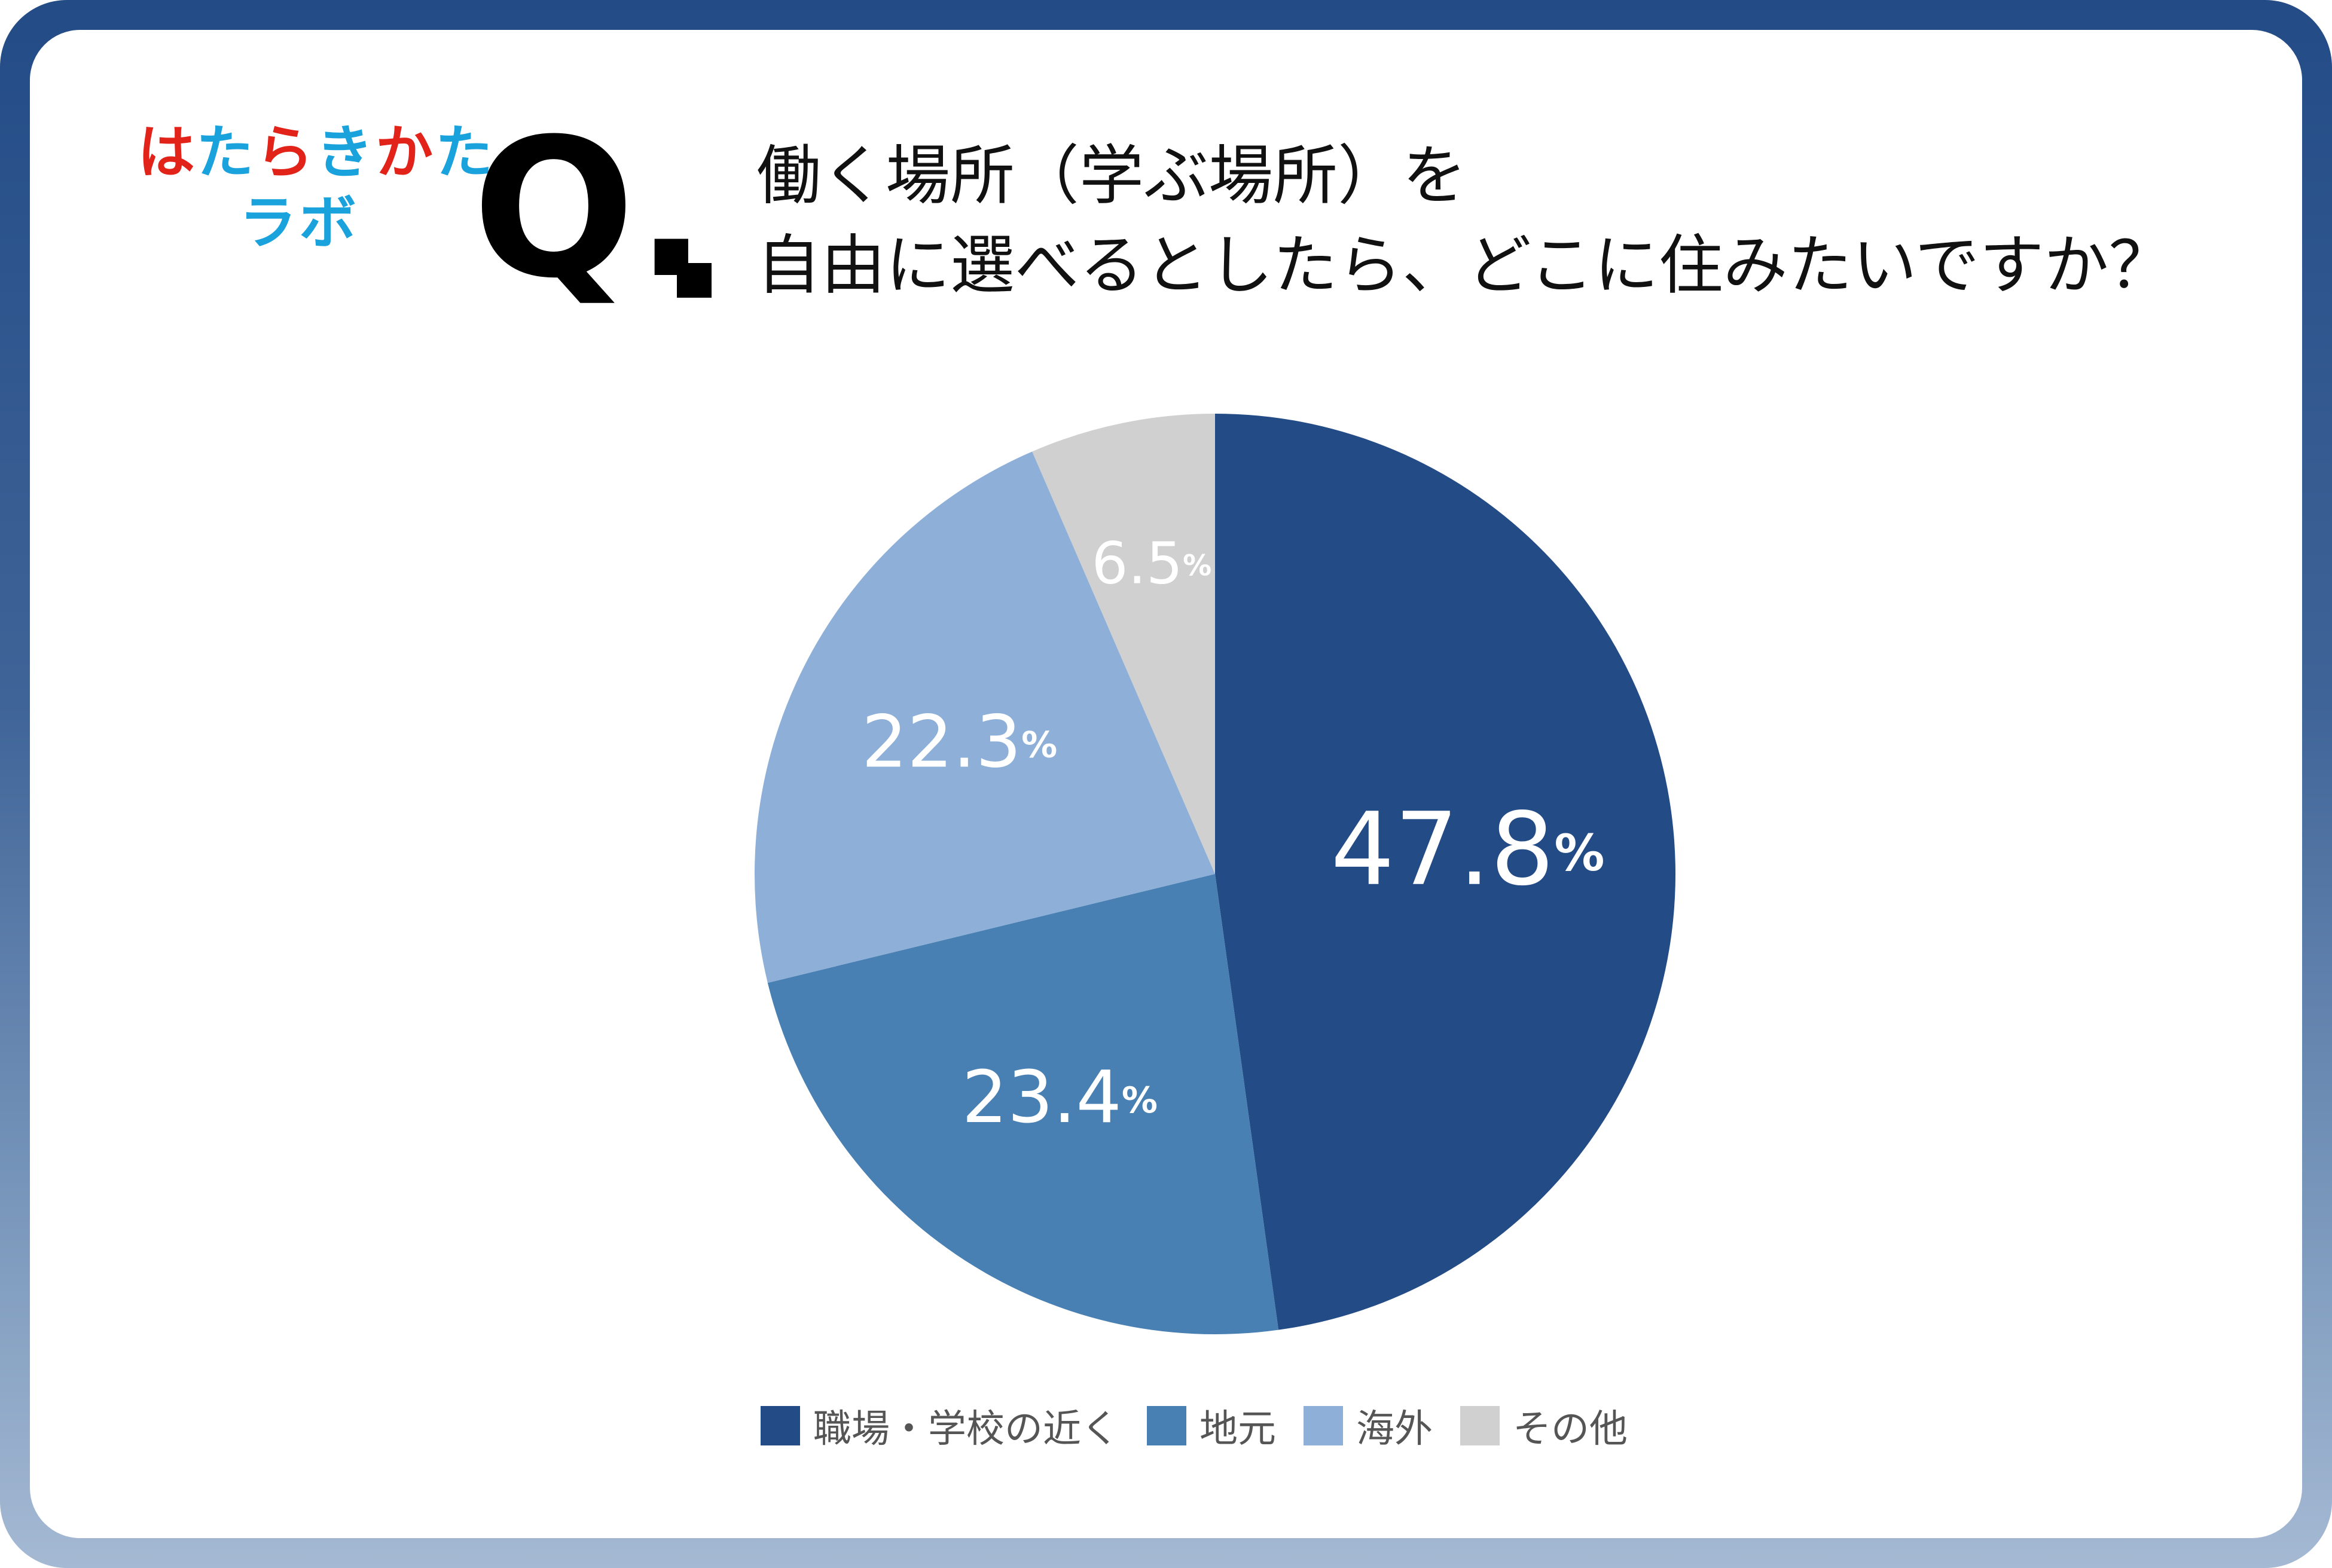 This screenshot has height=1568, width=2332. I want to click on chart-legend: 職場・学校の近く 地元 海外 その他, so click(1208, 1426).